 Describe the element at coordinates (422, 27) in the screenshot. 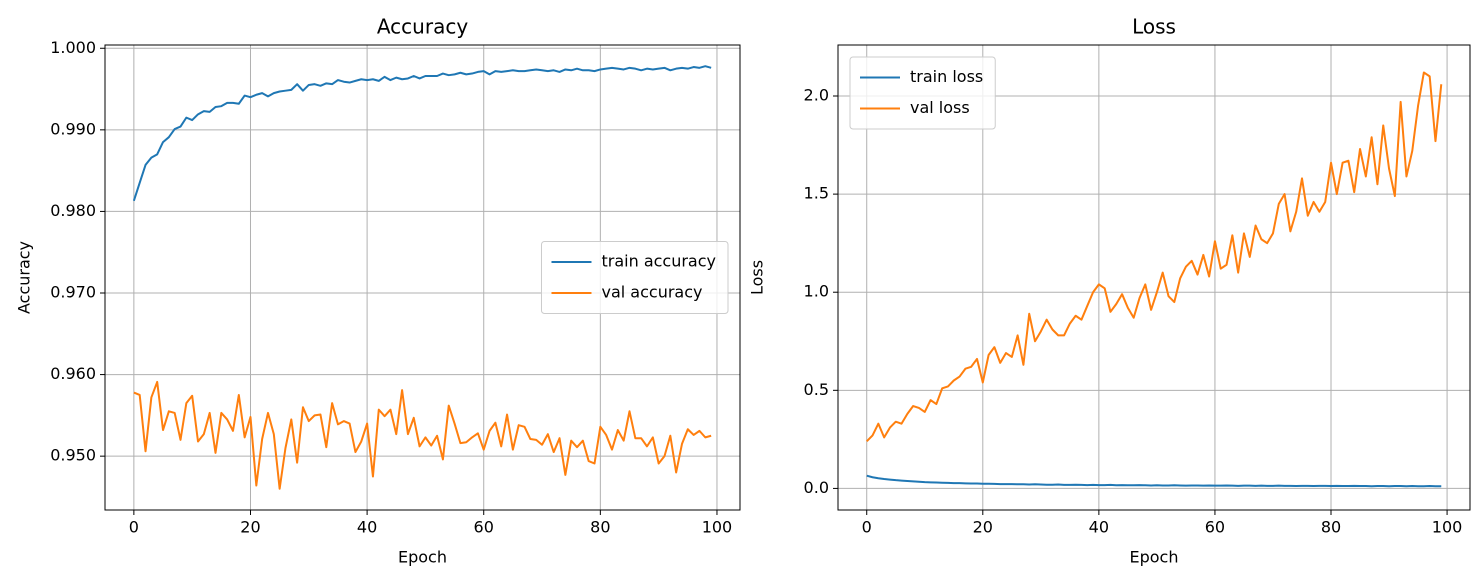

I see `chart-title: Accuracy` at that location.